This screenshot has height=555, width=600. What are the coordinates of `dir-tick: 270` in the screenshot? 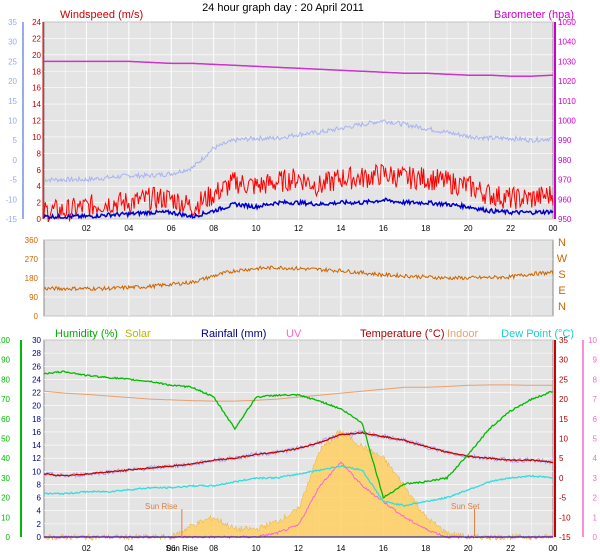 It's located at (32, 259).